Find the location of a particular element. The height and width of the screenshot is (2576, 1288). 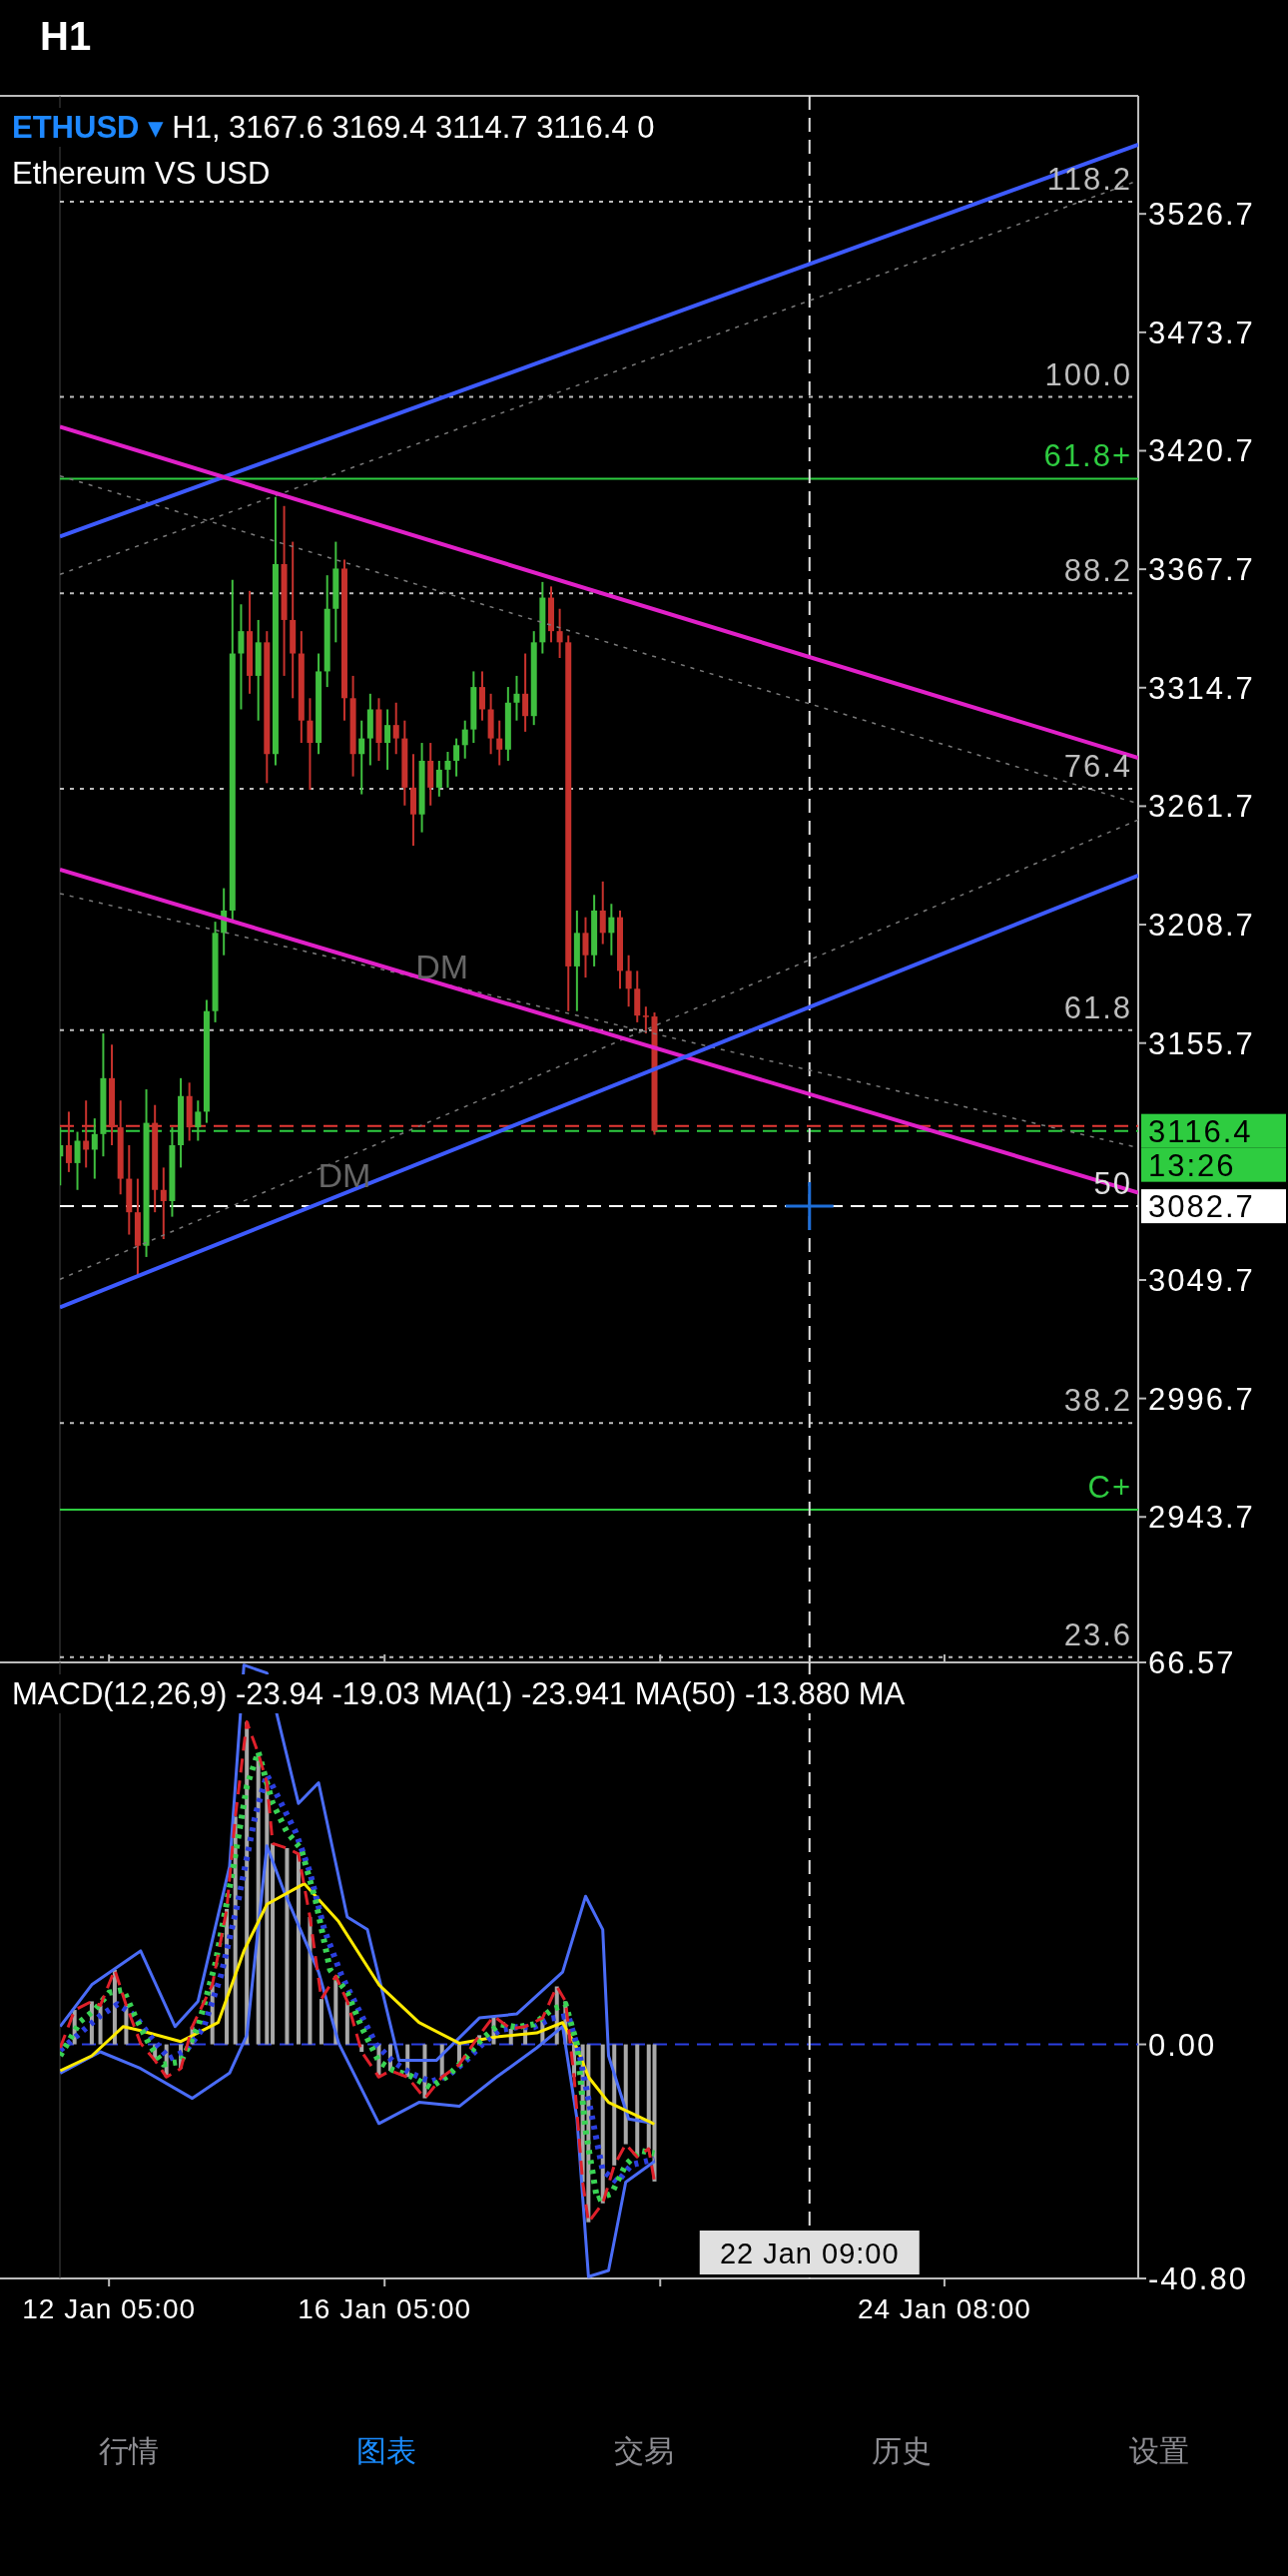

text: ETHUSD ▾ H1, 3167.6 3169.4 3114.7 3116.4 0 is located at coordinates (333, 128).